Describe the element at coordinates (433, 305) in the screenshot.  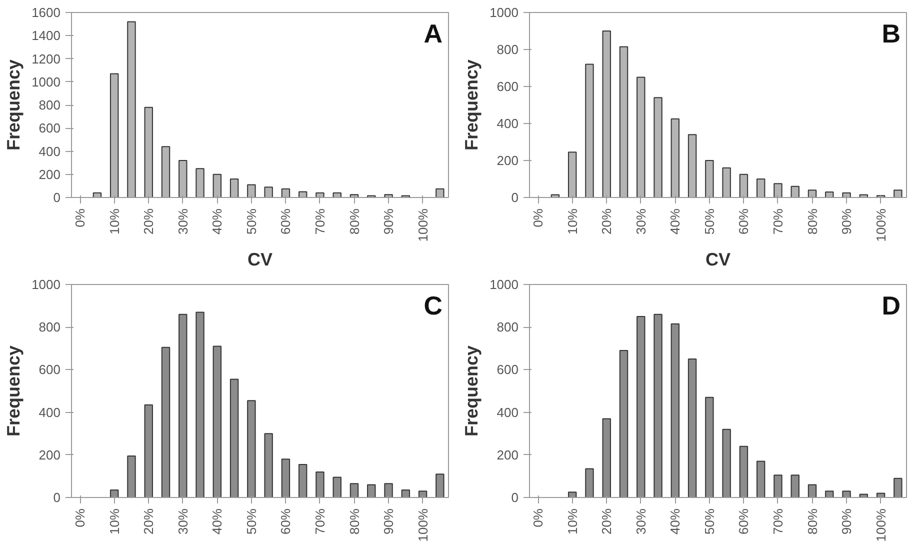
I see `chart-title: C` at that location.